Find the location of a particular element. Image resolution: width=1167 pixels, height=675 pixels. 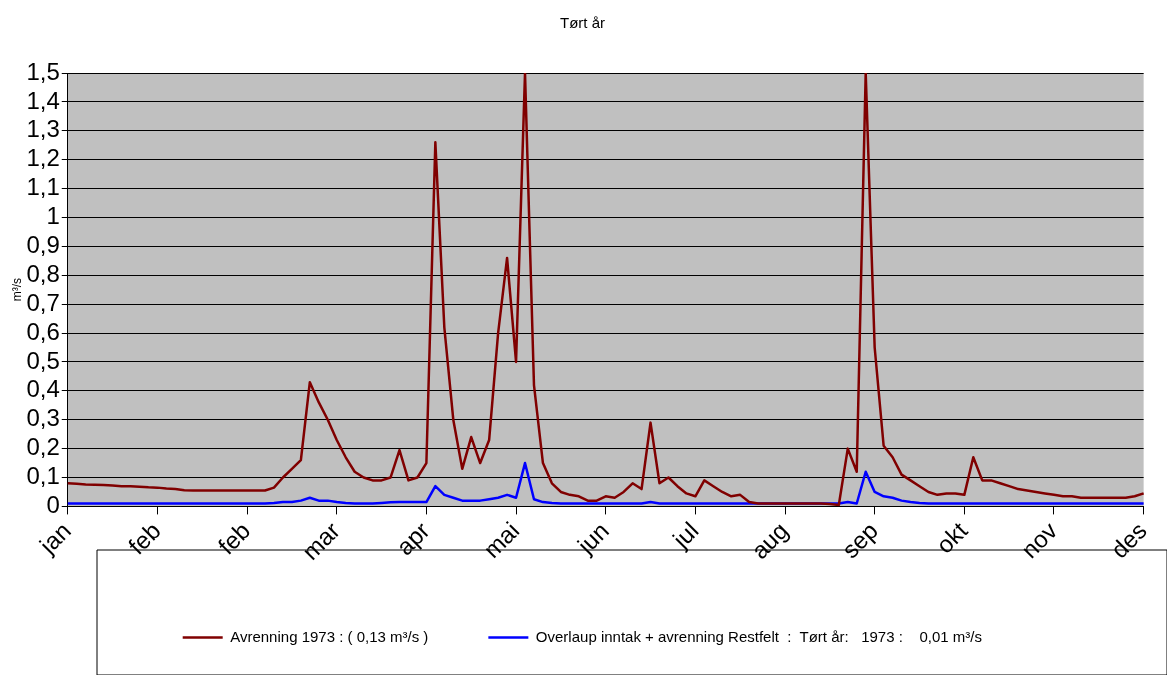

legend-label: Avrenning 1973 : ( 0,13 m³/s ) is located at coordinates (329, 636).